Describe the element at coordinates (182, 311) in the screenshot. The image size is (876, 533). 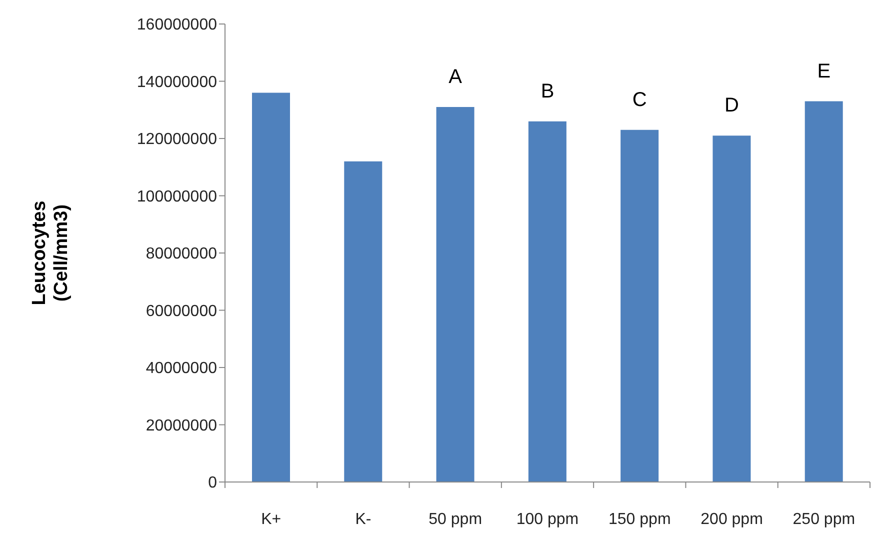
I see `y-tick-label: 60000000` at that location.